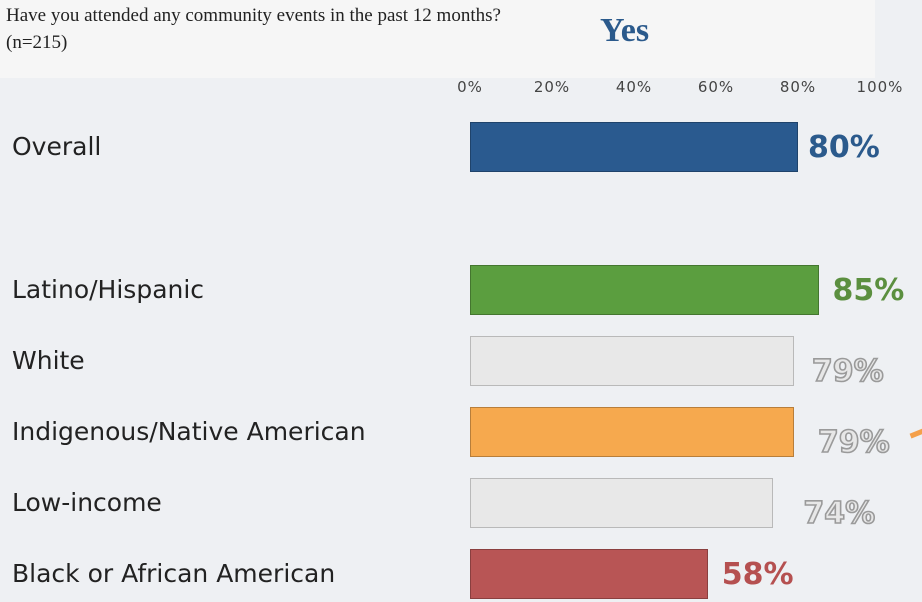  Describe the element at coordinates (880, 87) in the screenshot. I see `tick-label: 100%` at that location.